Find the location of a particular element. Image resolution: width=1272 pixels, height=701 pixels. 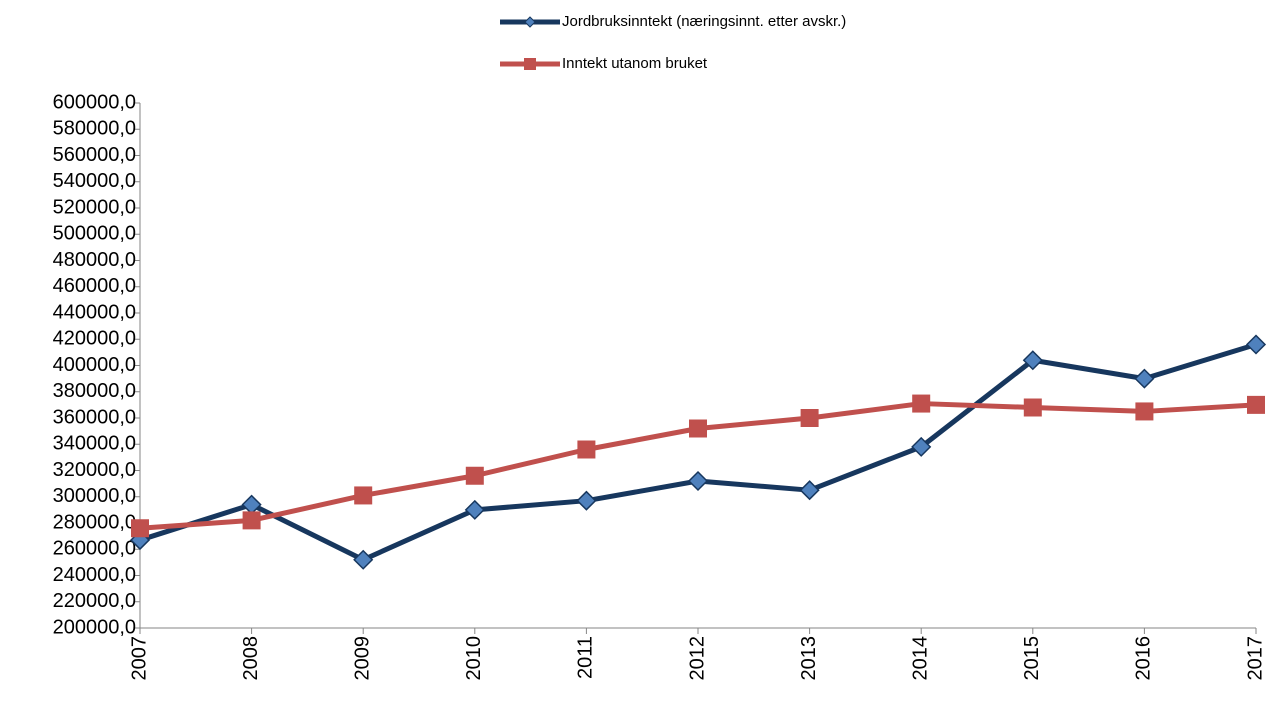

y-tick-label: 480000,0 is located at coordinates (94, 260).